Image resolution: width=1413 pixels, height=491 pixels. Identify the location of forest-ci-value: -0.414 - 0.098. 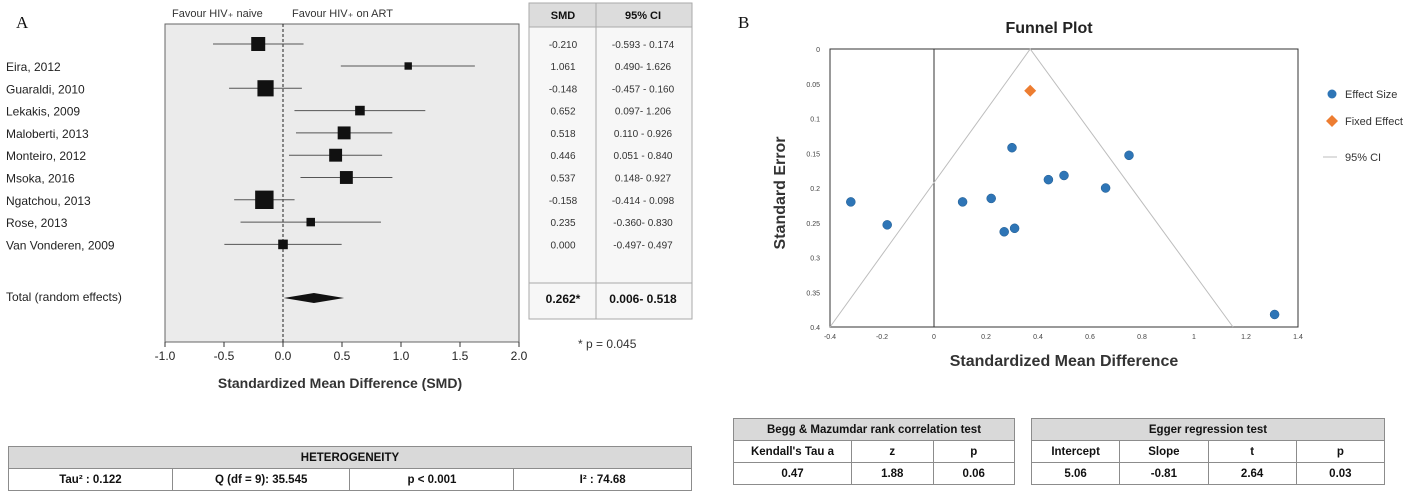
(643, 201).